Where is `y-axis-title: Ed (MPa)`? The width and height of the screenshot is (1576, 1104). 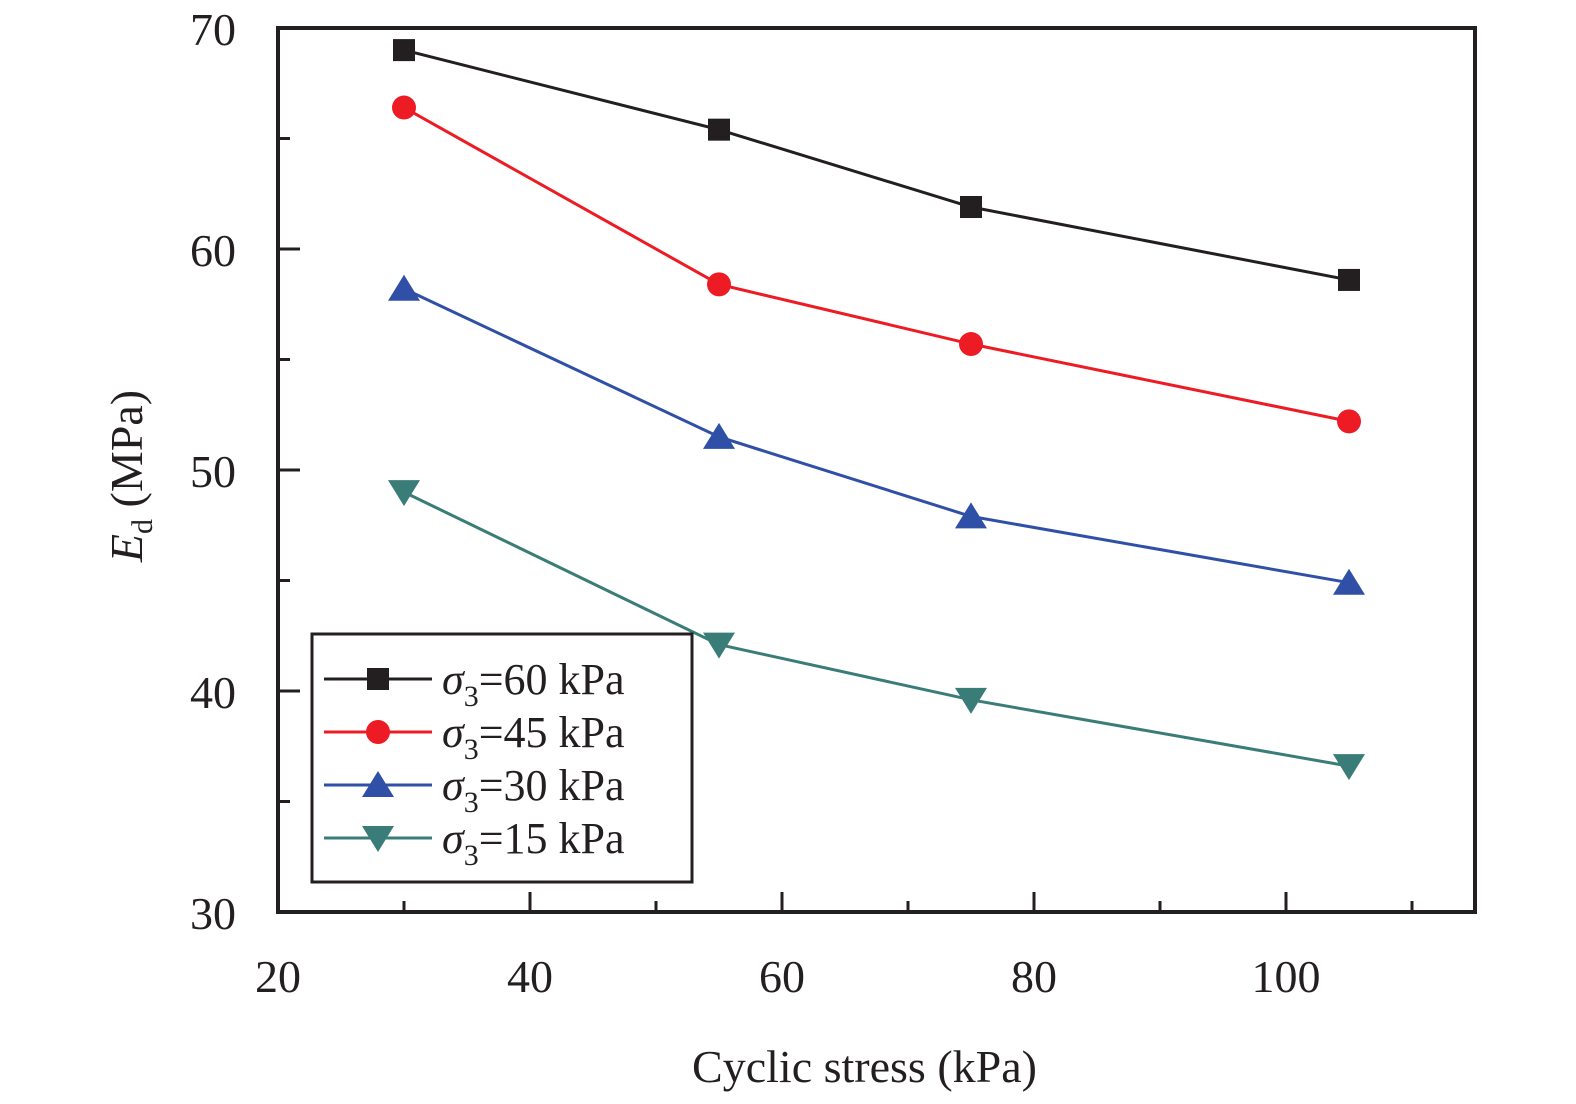 y-axis-title: Ed (MPa) is located at coordinates (130, 476).